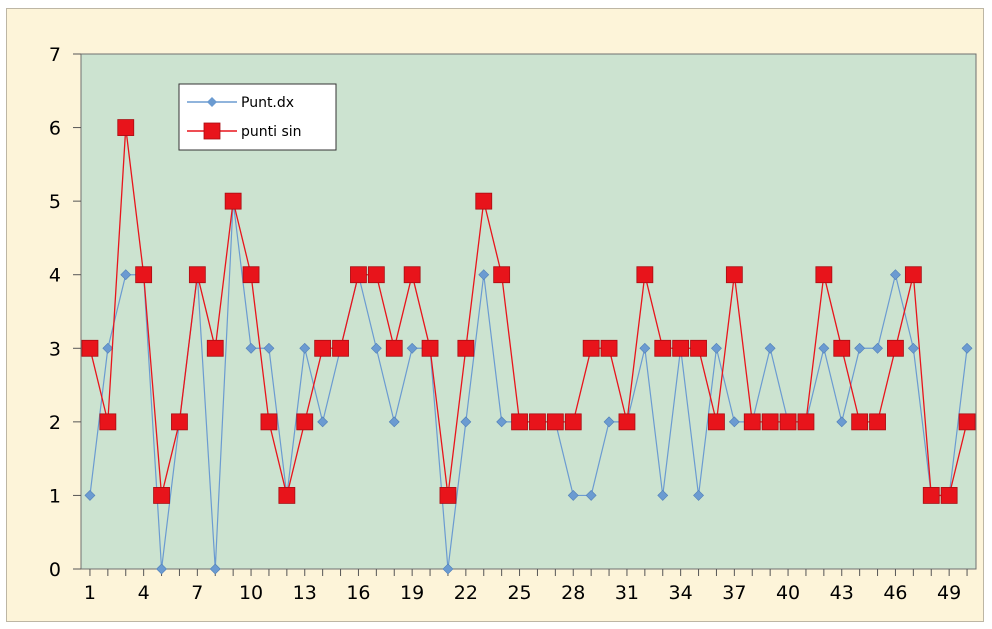 Image resolution: width=992 pixels, height=629 pixels. I want to click on x-tick-label: 16, so click(358, 593).